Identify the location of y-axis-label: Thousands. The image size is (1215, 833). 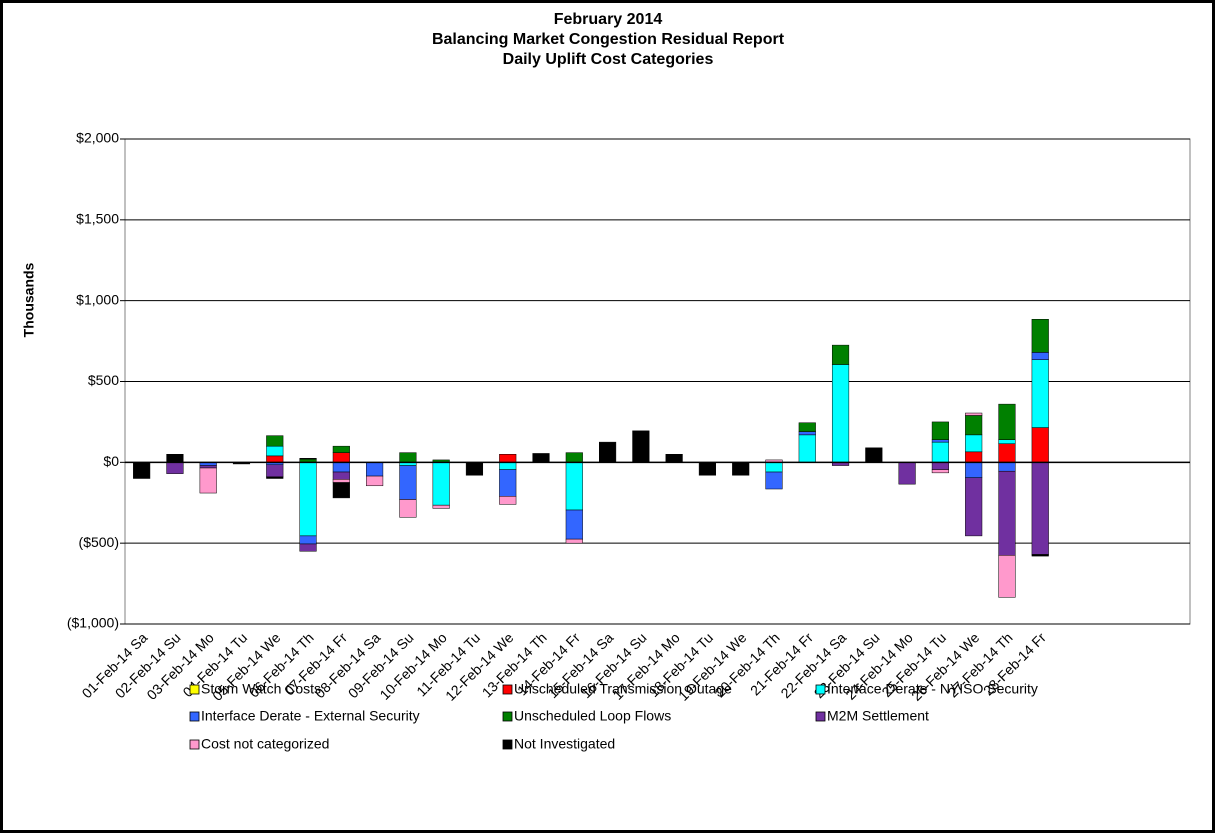
(29, 299).